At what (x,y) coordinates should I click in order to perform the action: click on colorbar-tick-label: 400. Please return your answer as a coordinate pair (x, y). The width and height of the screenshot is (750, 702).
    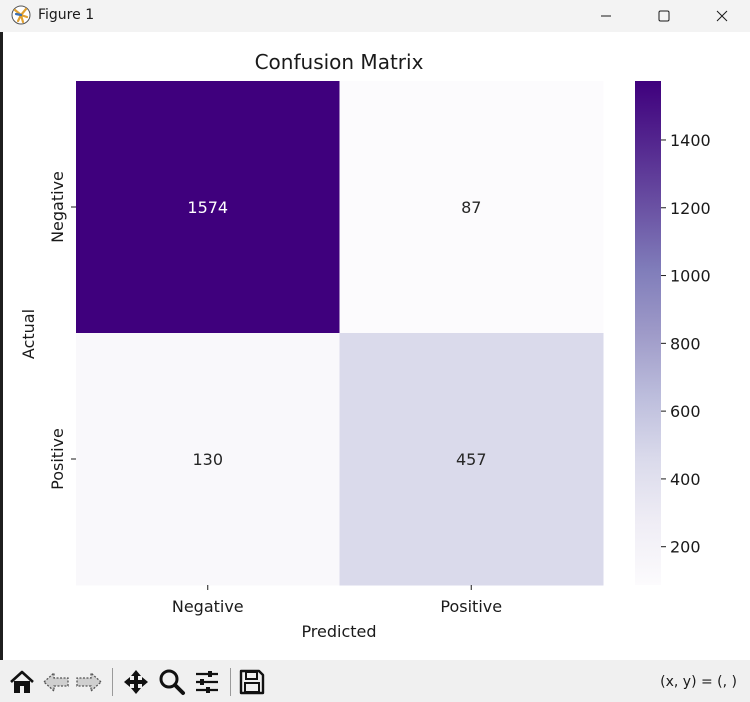
    Looking at the image, I should click on (685, 479).